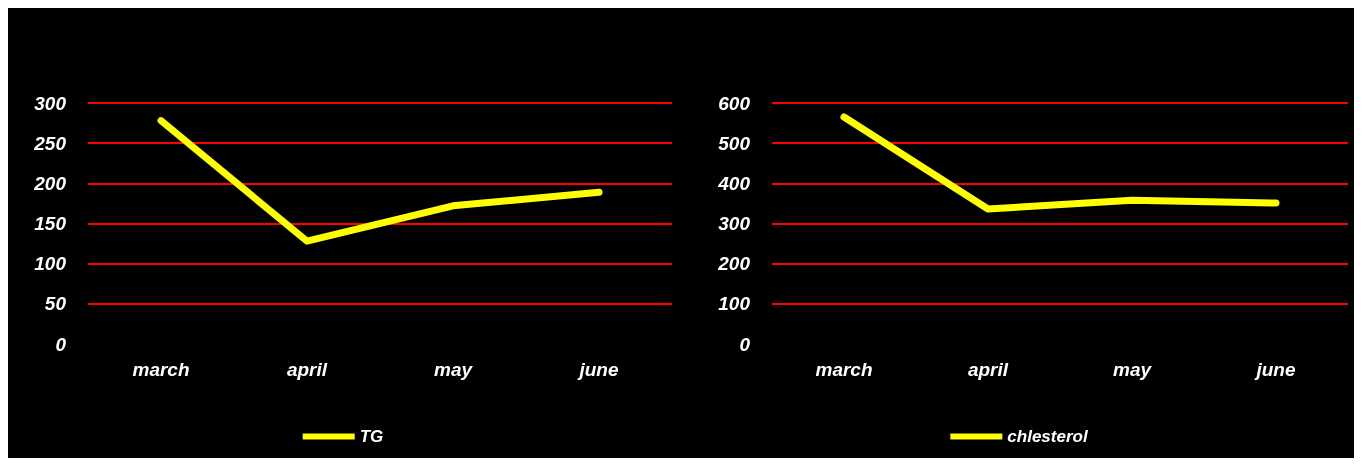 This screenshot has height=464, width=1362. I want to click on y-tick-label: 600, so click(734, 103).